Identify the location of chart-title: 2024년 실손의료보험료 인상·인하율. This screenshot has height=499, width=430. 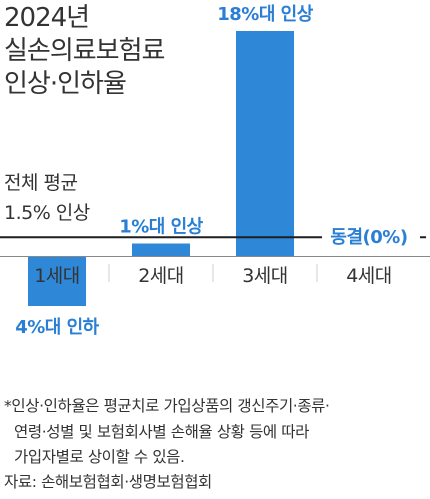
(84, 51).